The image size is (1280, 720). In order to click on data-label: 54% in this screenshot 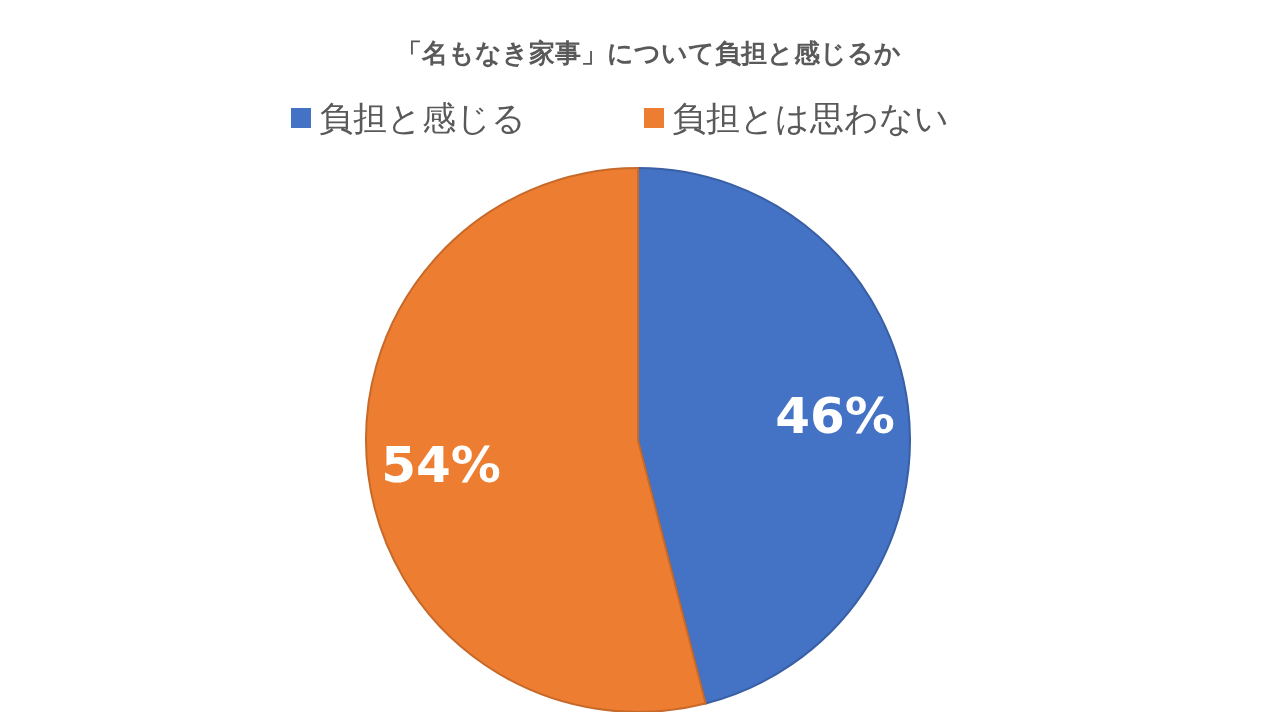, I will do `click(441, 465)`.